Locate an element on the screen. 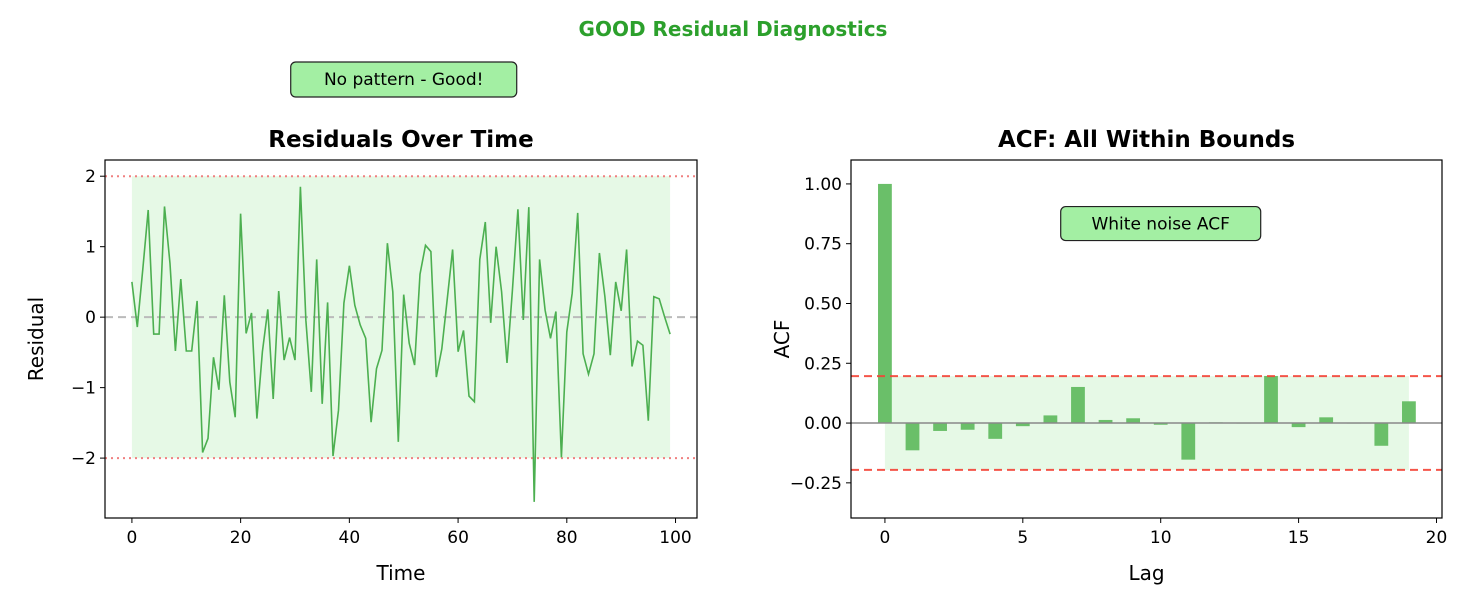  x-tick-label: 40 is located at coordinates (350, 538).